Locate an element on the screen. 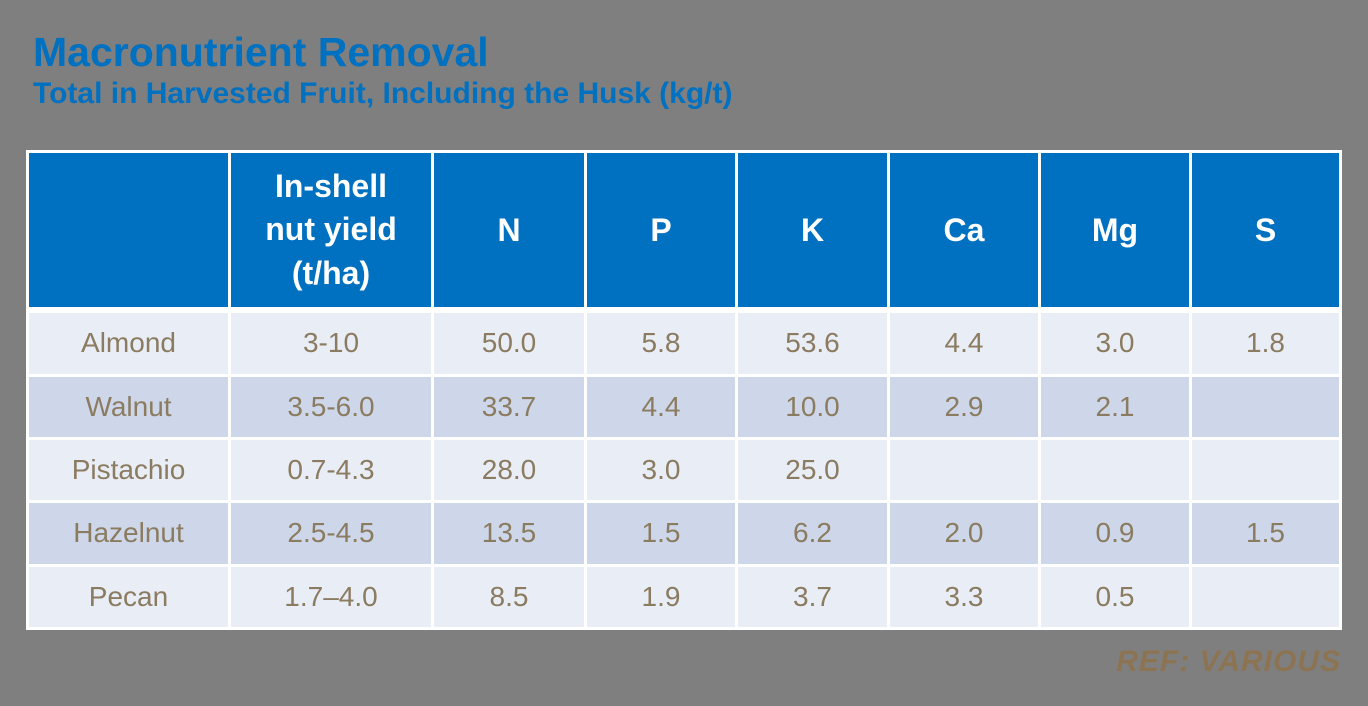 The height and width of the screenshot is (706, 1368). column-header-s: S is located at coordinates (1265, 232).